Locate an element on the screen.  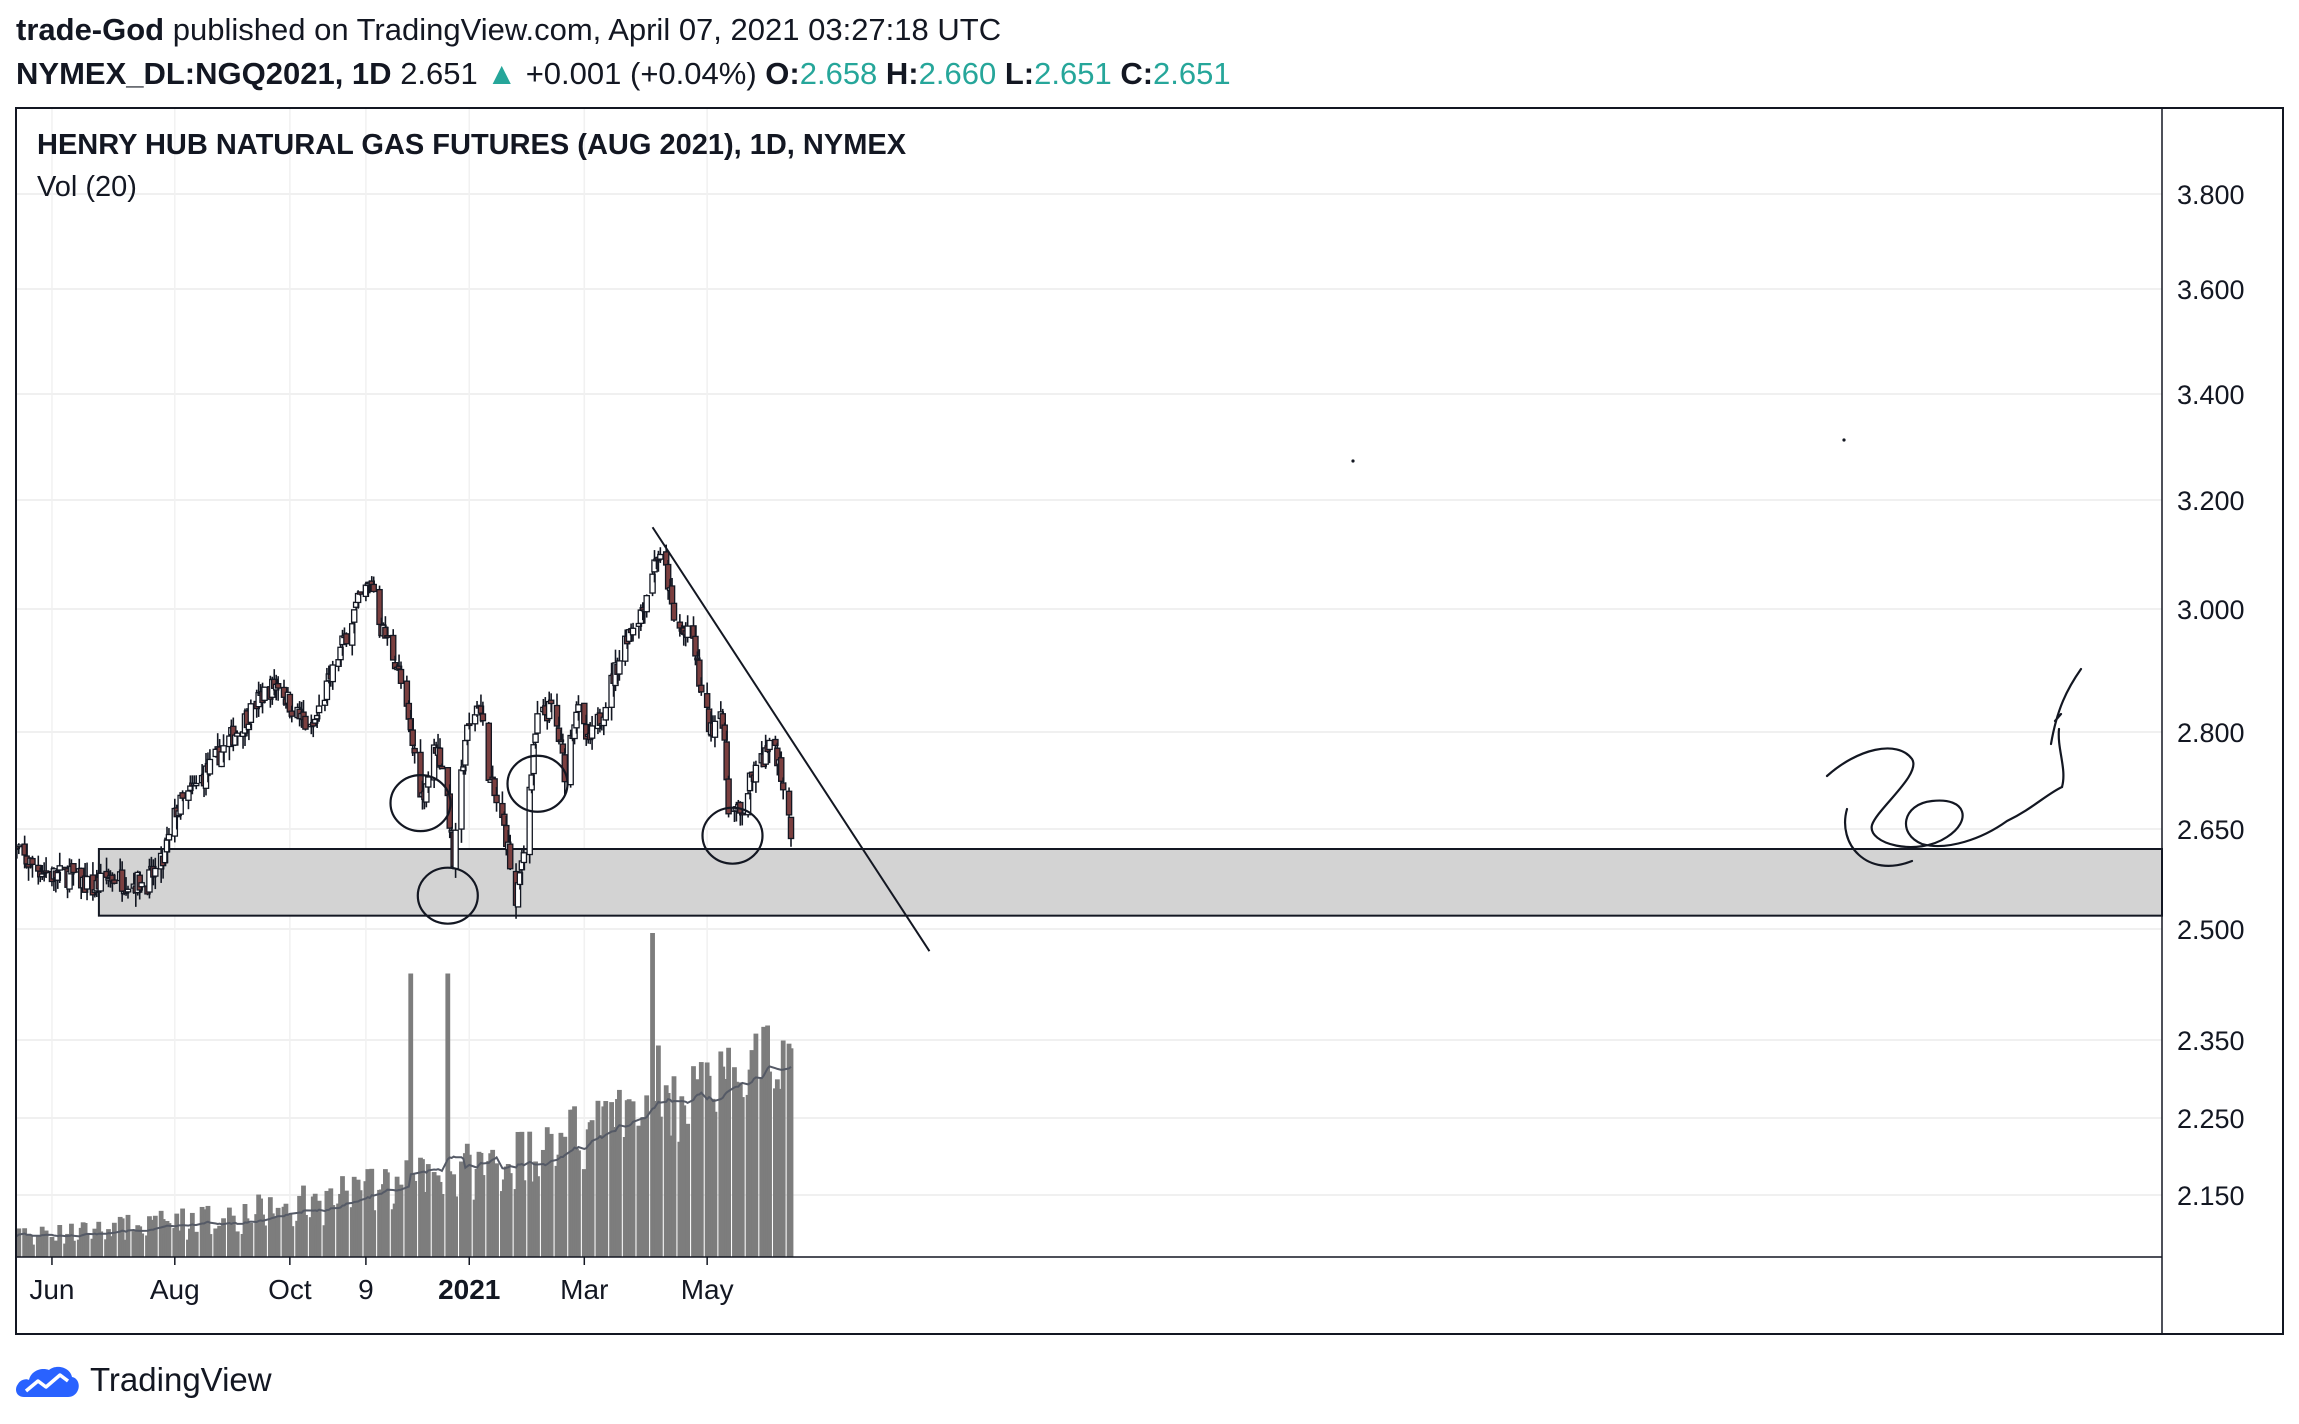
y-axis-tick-label: 3.600 is located at coordinates (2211, 290).